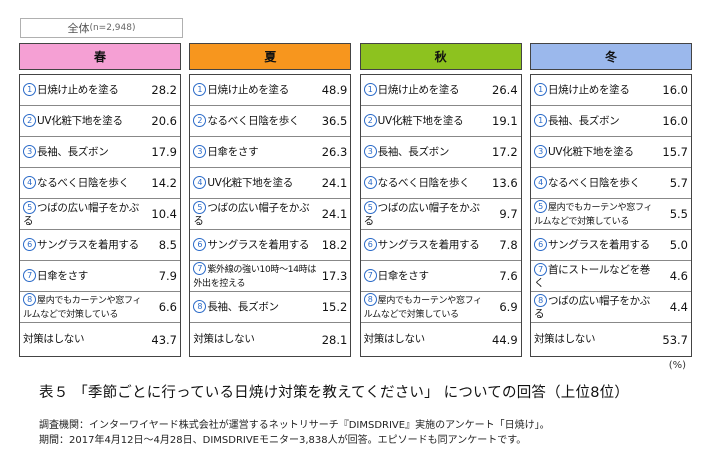 This screenshot has width=710, height=449. I want to click on table-row: 4 なるべく日陰を歩く 13.6, so click(440, 183).